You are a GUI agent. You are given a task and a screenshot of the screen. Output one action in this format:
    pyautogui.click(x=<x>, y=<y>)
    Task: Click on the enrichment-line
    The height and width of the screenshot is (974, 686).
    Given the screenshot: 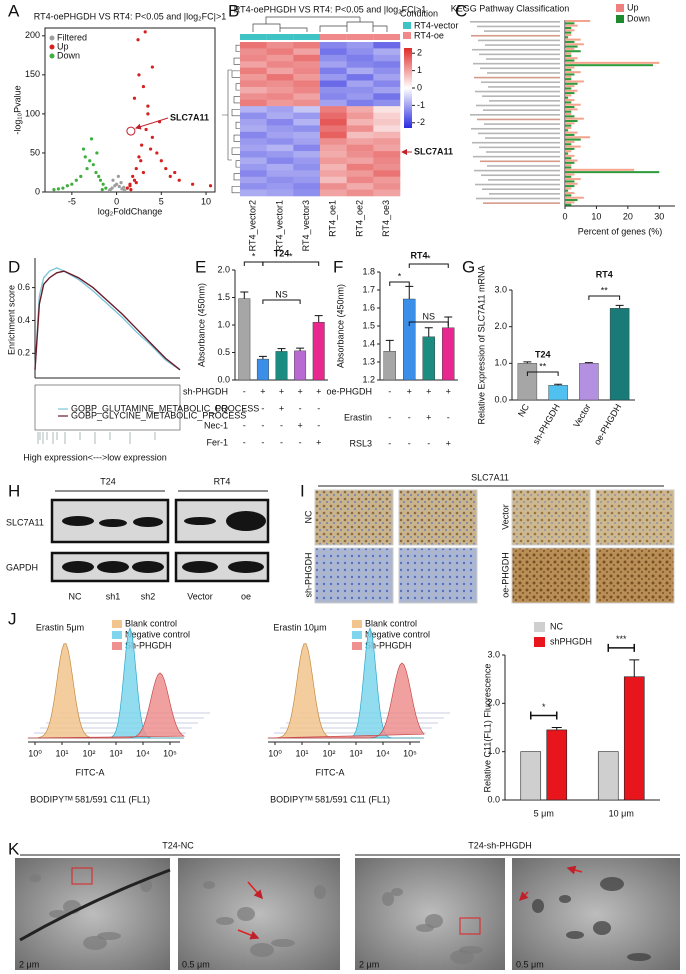 What is the action you would take?
    pyautogui.click(x=107, y=320)
    